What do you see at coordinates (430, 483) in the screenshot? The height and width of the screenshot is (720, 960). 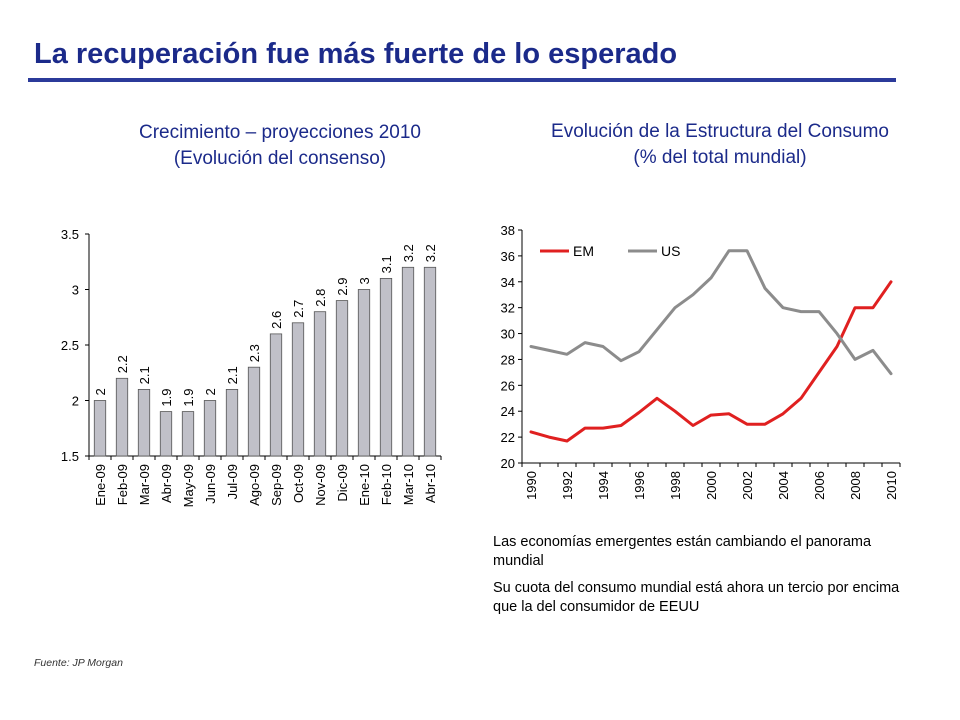 I see `bar-category-label: Abr-10` at bounding box center [430, 483].